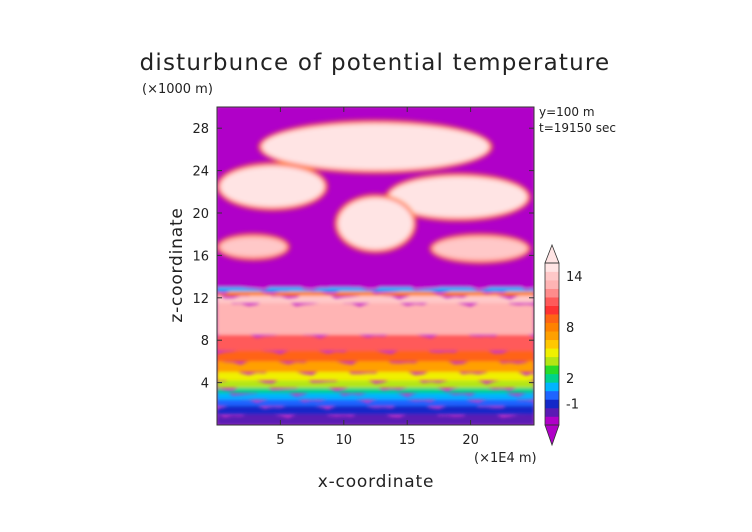  Describe the element at coordinates (177, 264) in the screenshot. I see `y-axis-label: z-coordinate` at that location.